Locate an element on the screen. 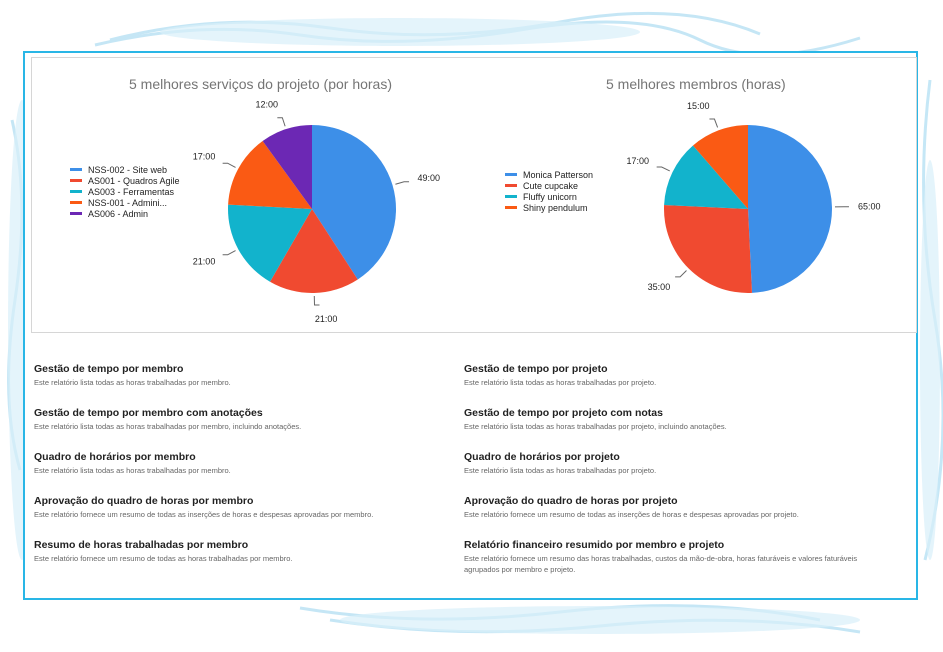 The image size is (943, 652). legend-item: AS003 - Ferramentas is located at coordinates (125, 191).